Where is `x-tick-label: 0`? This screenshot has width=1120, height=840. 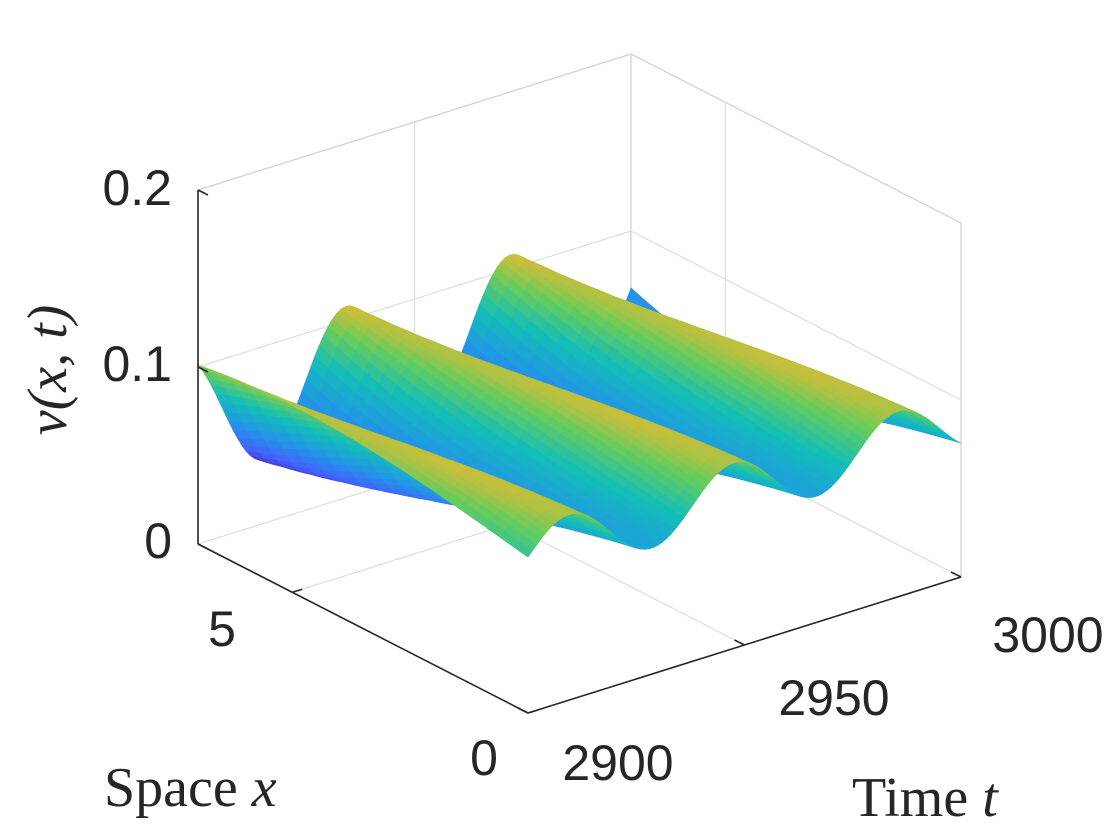
x-tick-label: 0 is located at coordinates (484, 758).